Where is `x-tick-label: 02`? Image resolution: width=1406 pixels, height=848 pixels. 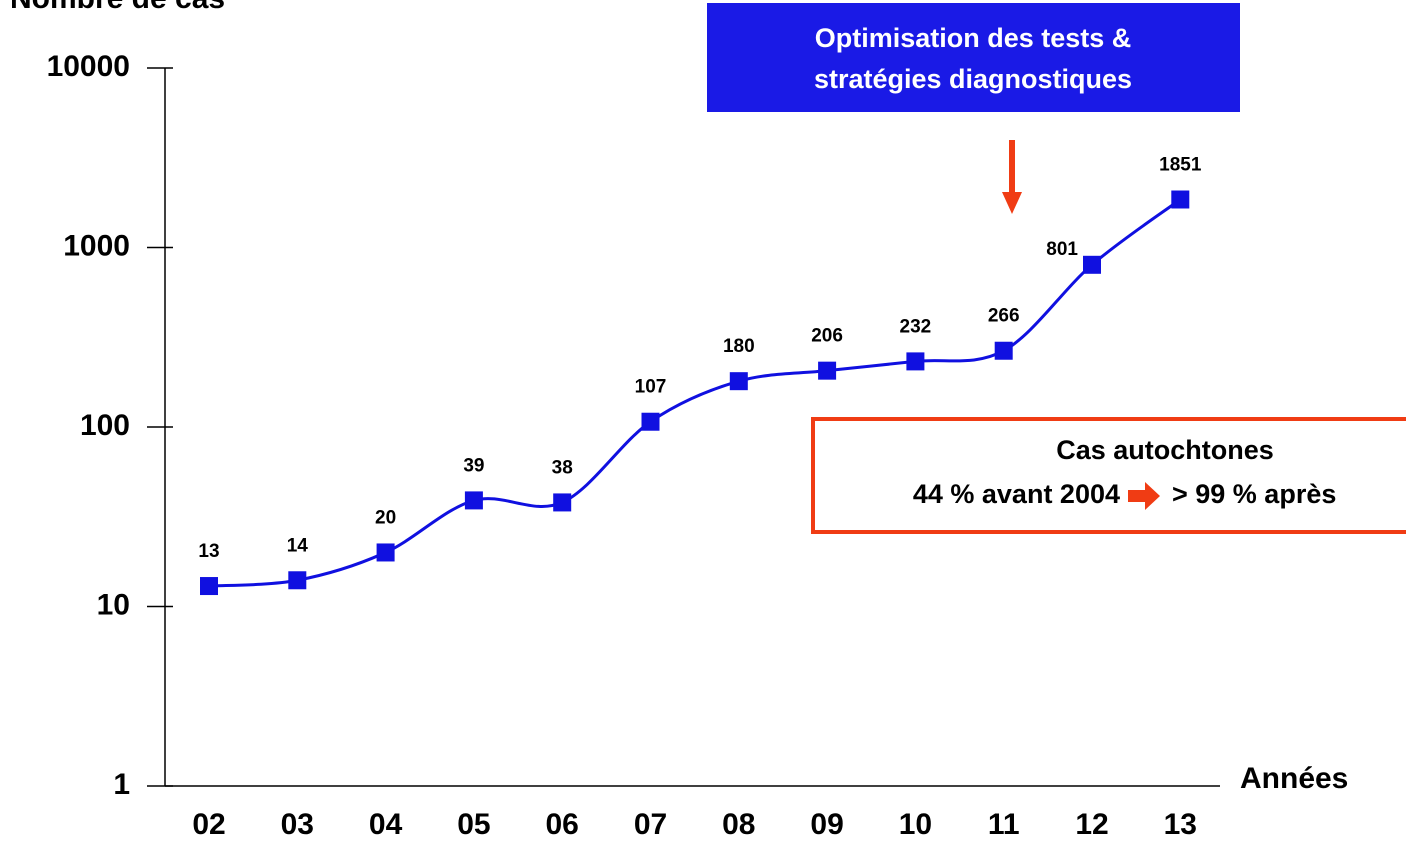
x-tick-label: 02 is located at coordinates (208, 824).